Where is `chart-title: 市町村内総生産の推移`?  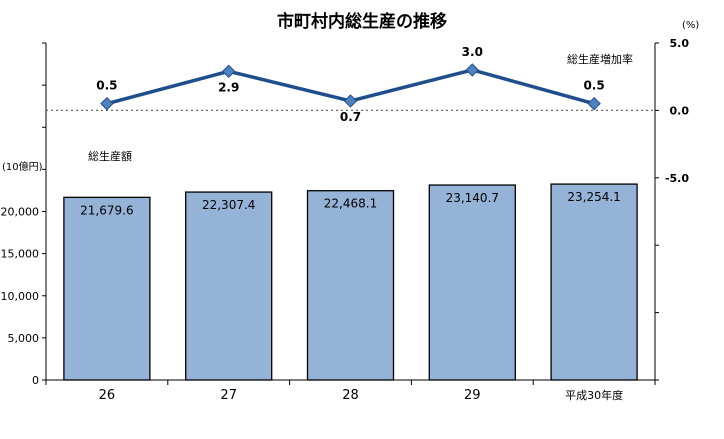
chart-title: 市町村内総生産の推移 is located at coordinates (362, 21).